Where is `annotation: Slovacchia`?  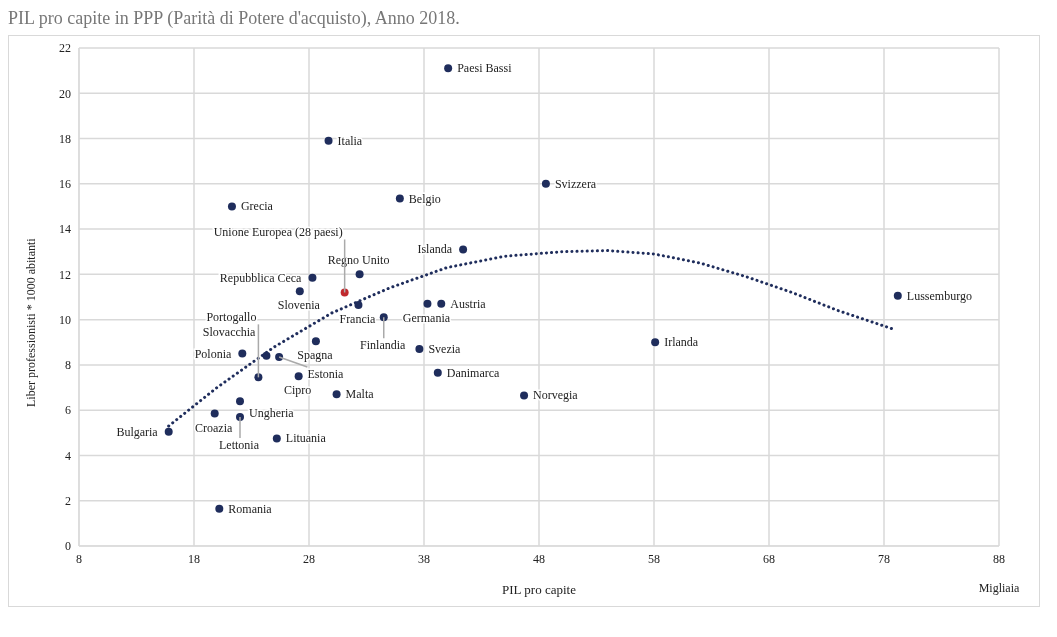 annotation: Slovacchia is located at coordinates (229, 331).